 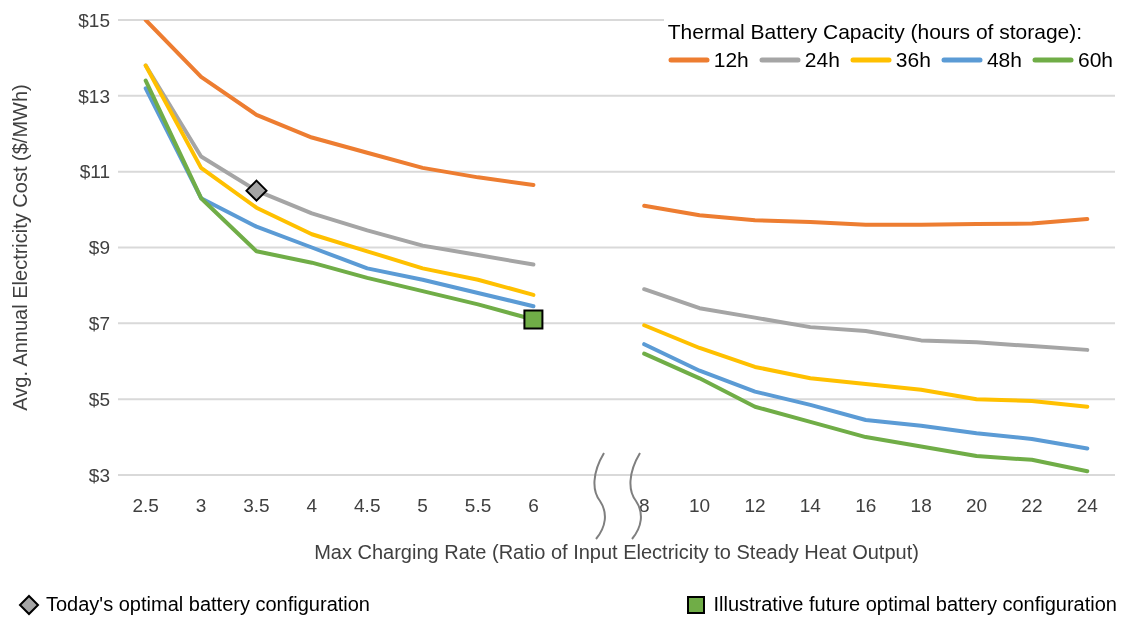 I want to click on legend-label: 36h, so click(x=913, y=60).